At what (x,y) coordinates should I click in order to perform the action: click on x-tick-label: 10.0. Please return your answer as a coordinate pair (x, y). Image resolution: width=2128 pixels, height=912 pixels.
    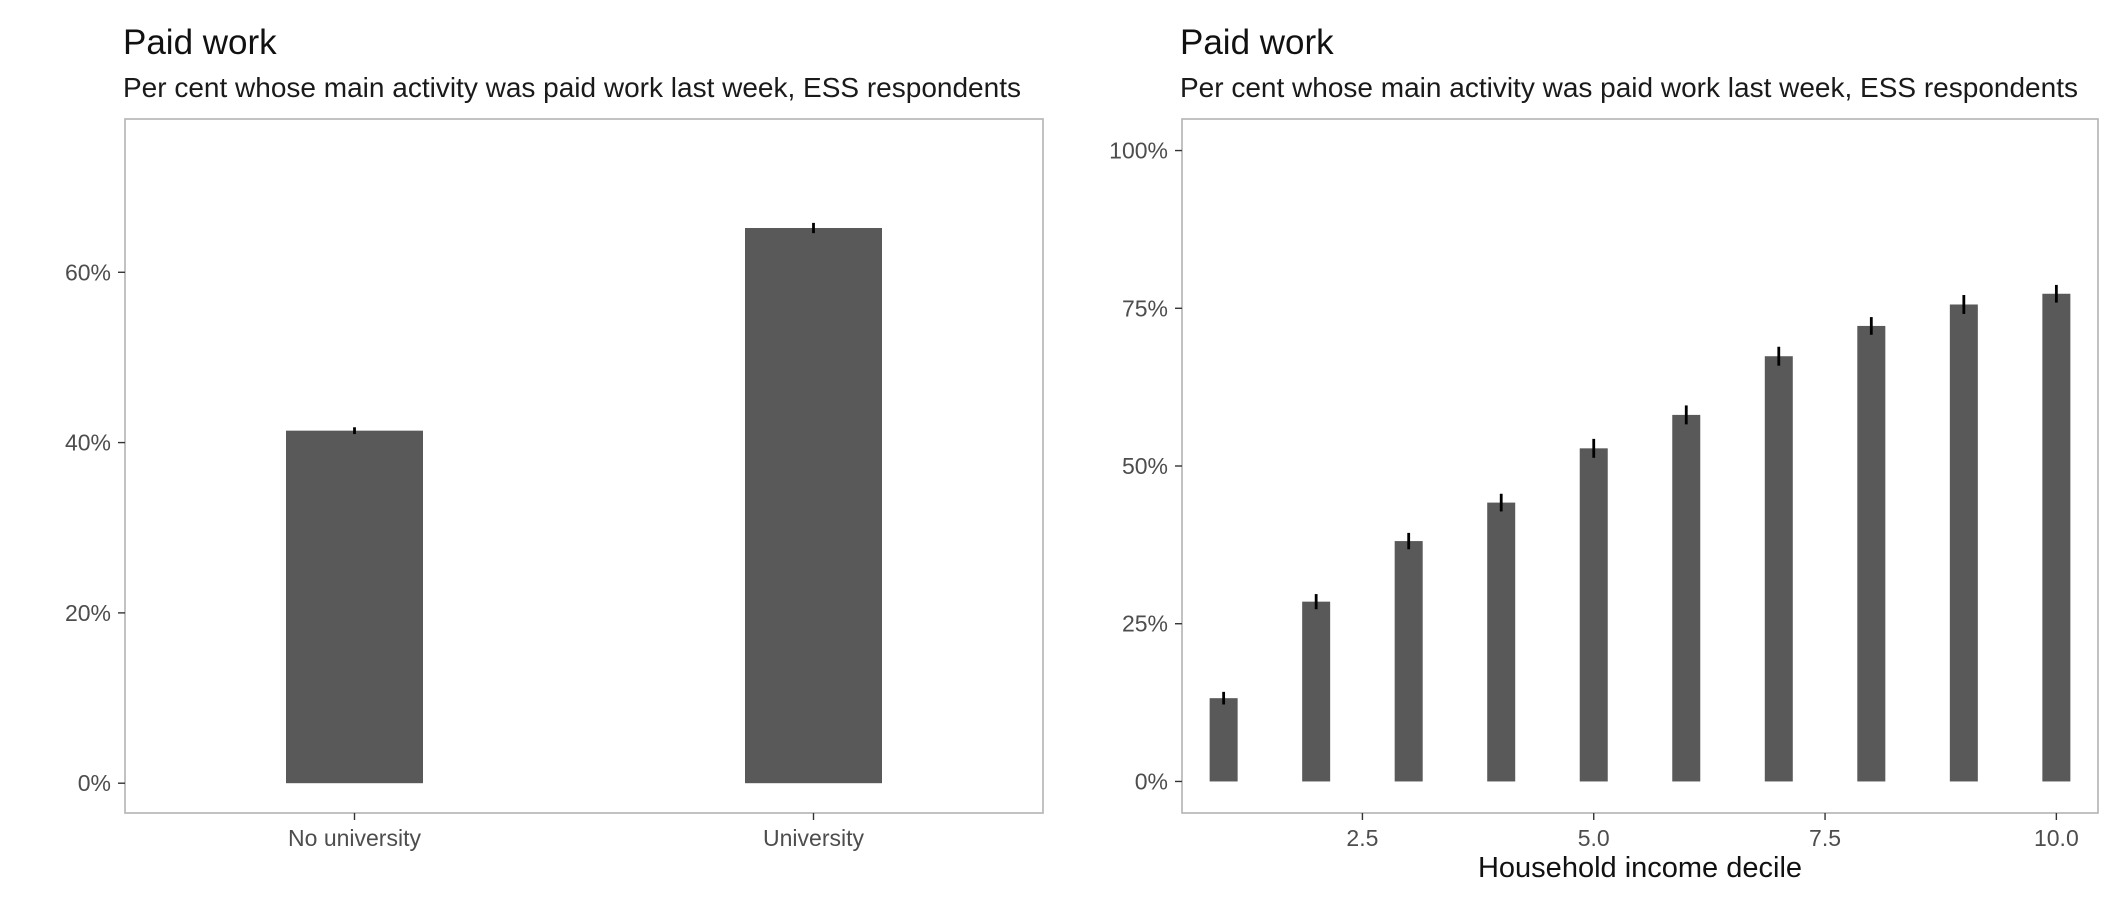
    Looking at the image, I should click on (2056, 838).